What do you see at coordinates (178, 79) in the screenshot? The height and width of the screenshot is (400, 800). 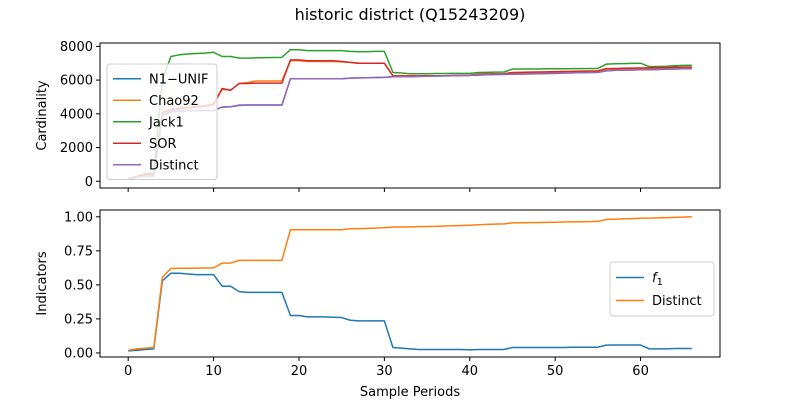 I see `legend-entry: N1−UNIF` at bounding box center [178, 79].